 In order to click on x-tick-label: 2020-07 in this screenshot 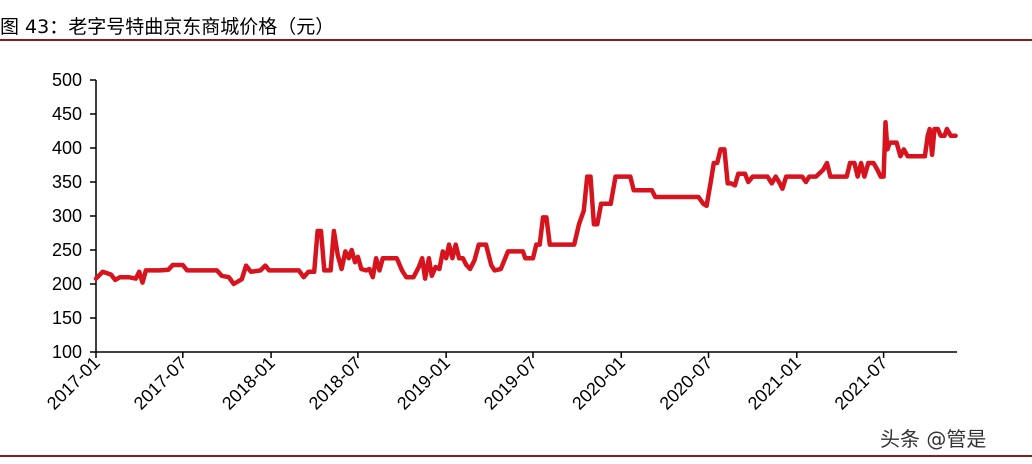, I will do `click(686, 383)`.